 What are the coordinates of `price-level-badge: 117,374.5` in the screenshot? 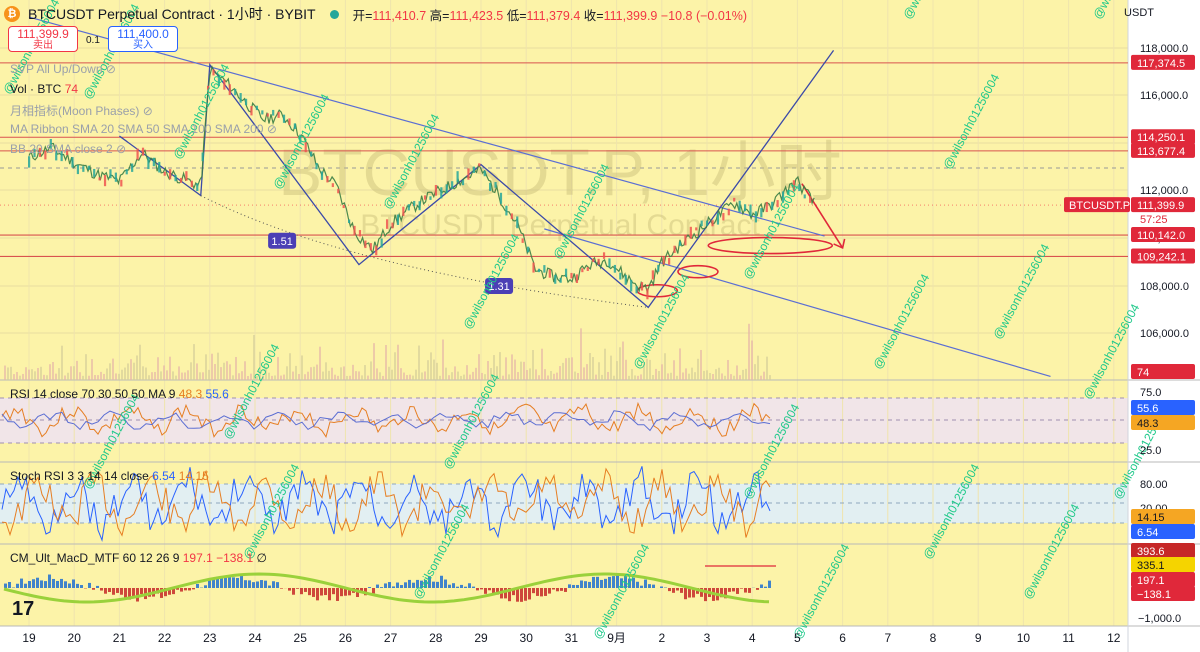 It's located at (1161, 64).